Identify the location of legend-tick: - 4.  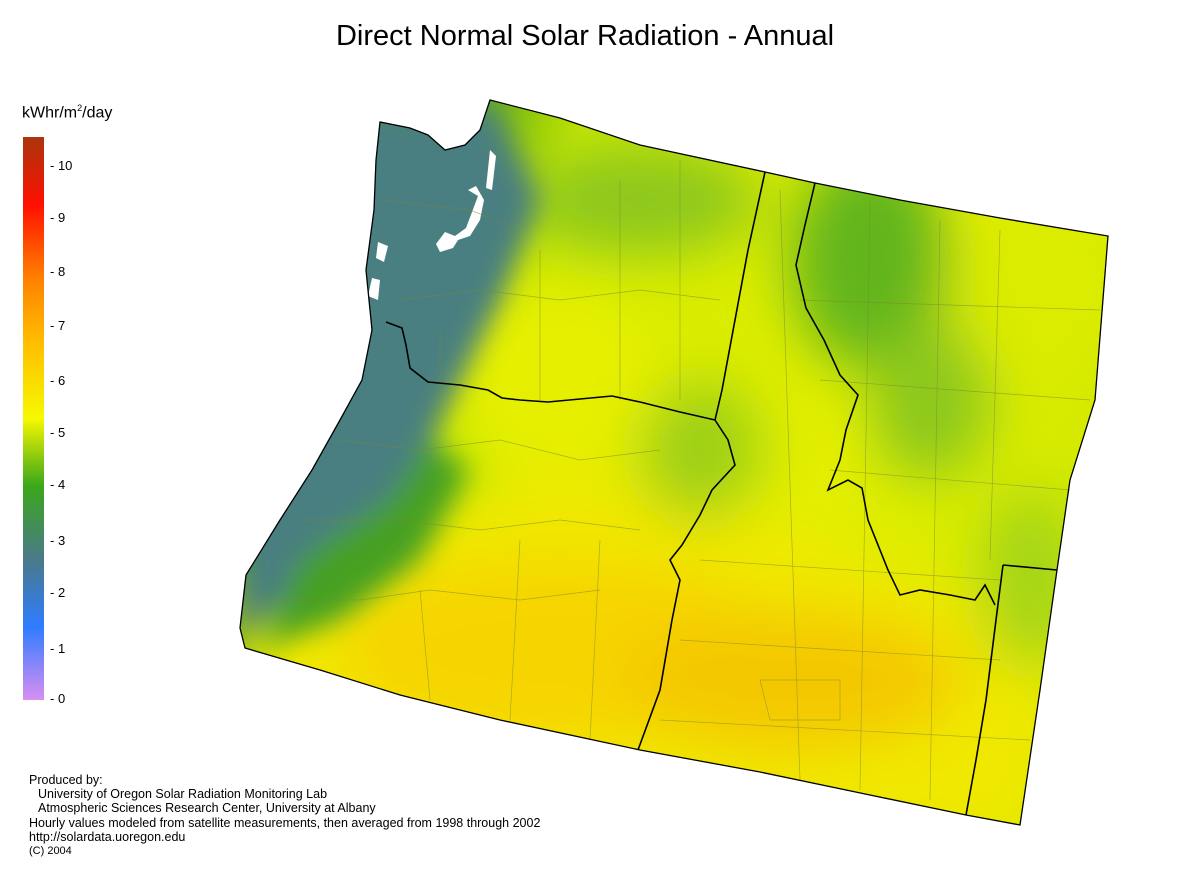
(58, 484).